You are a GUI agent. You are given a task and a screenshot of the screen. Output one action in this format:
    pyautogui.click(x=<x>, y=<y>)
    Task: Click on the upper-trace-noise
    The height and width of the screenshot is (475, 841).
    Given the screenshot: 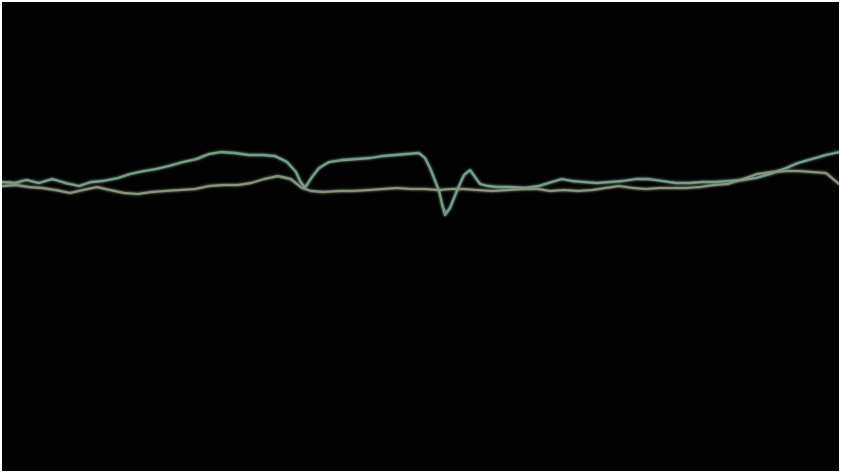 What is the action you would take?
    pyautogui.click(x=420, y=182)
    